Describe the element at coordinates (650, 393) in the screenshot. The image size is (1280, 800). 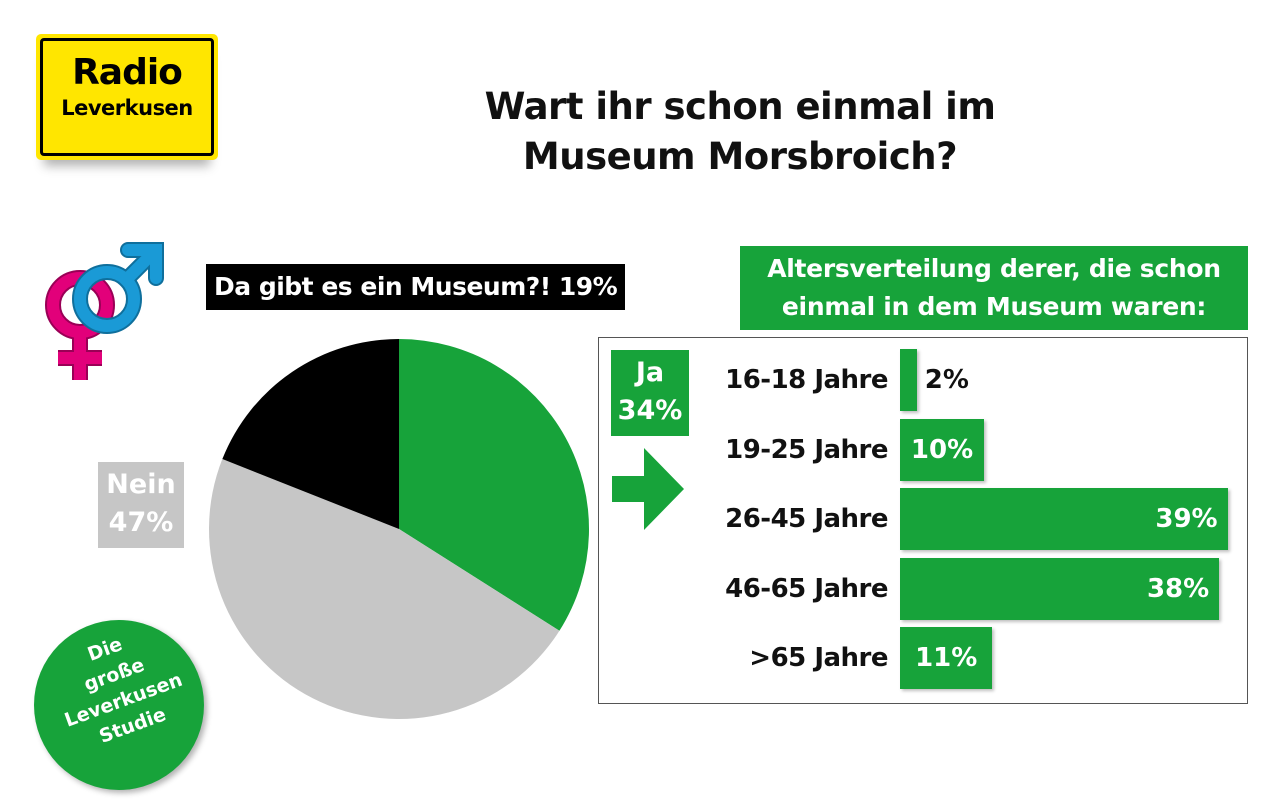
I see `pie-label-ja: Ja 34%` at that location.